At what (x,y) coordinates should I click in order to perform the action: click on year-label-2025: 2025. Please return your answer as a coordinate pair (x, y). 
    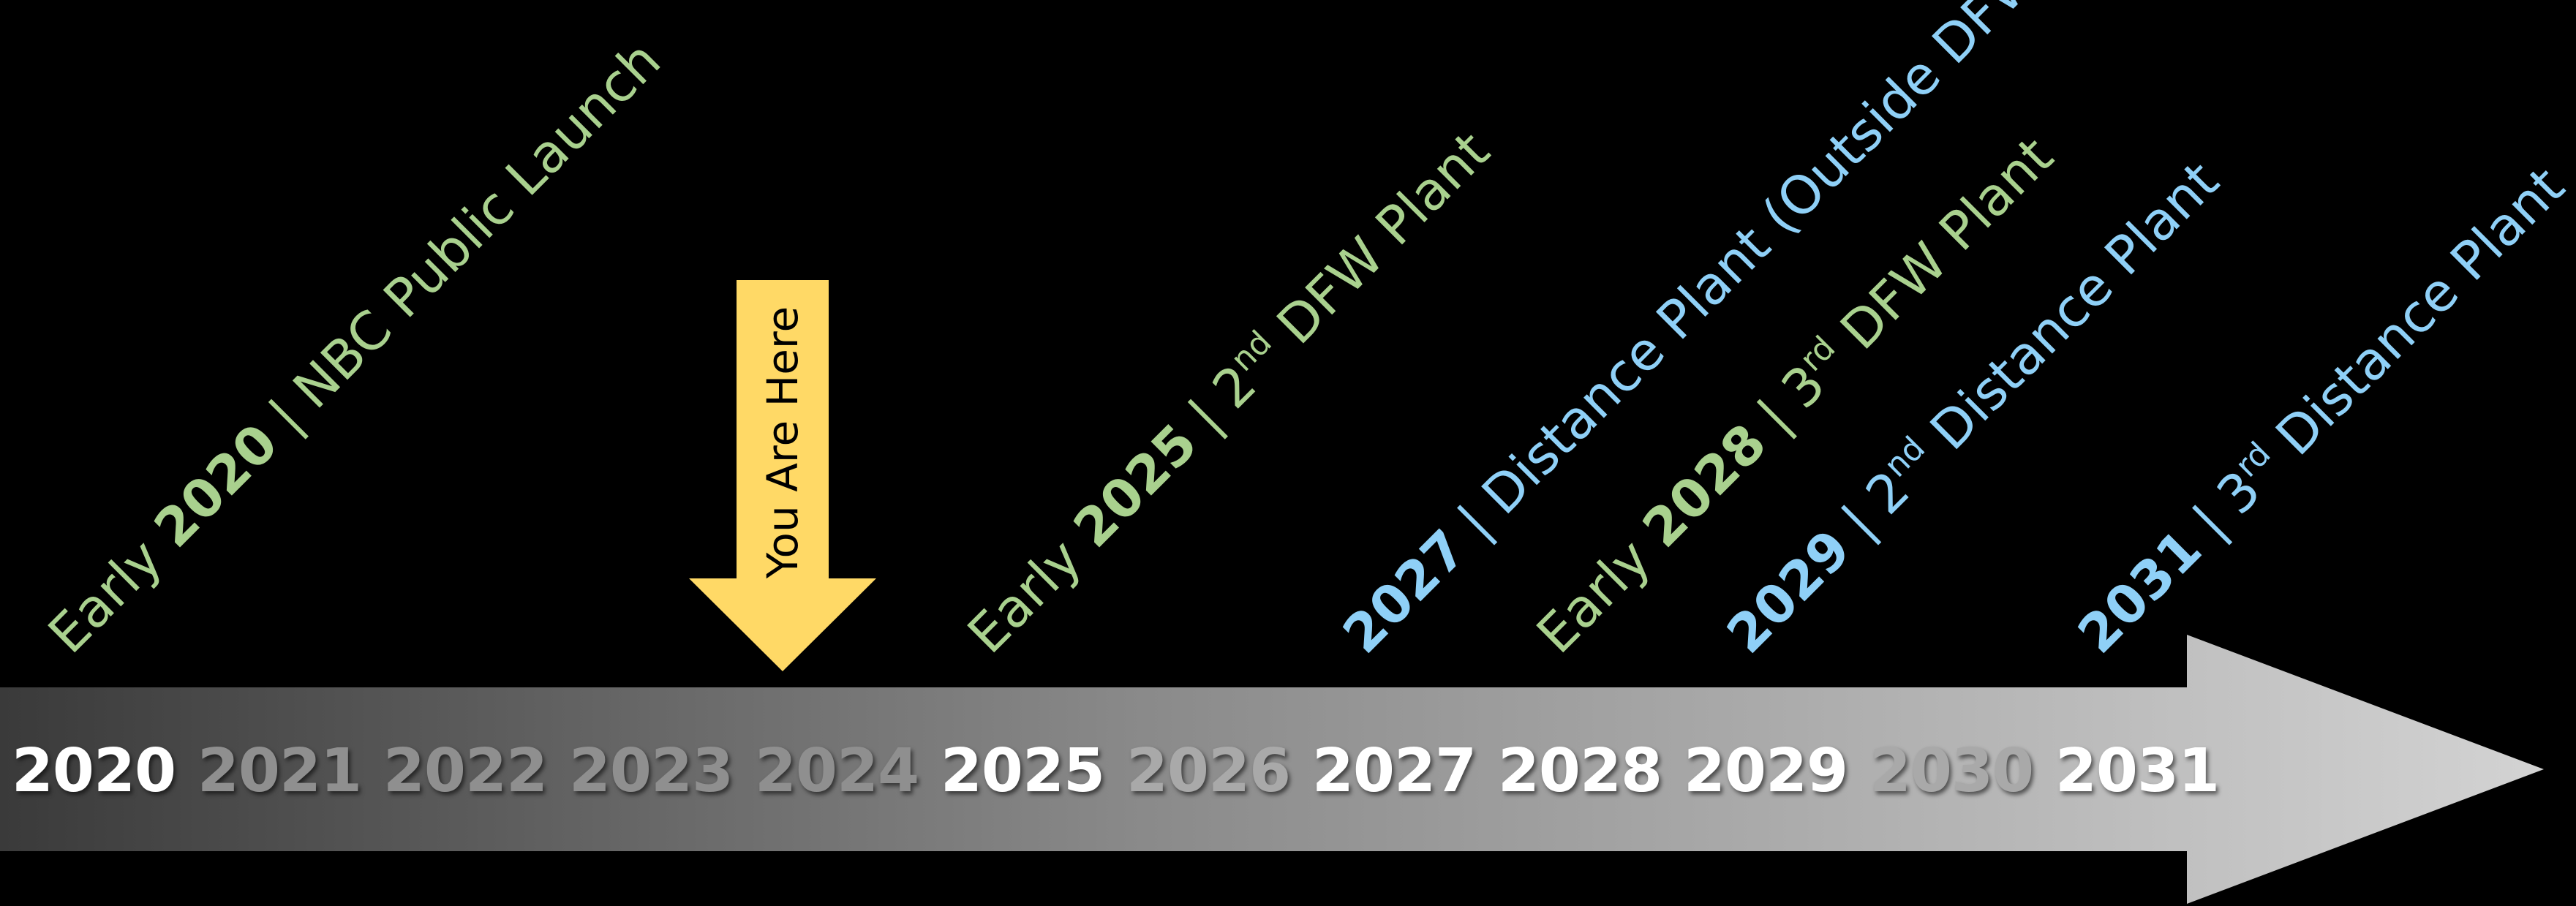
    Looking at the image, I should click on (1022, 771).